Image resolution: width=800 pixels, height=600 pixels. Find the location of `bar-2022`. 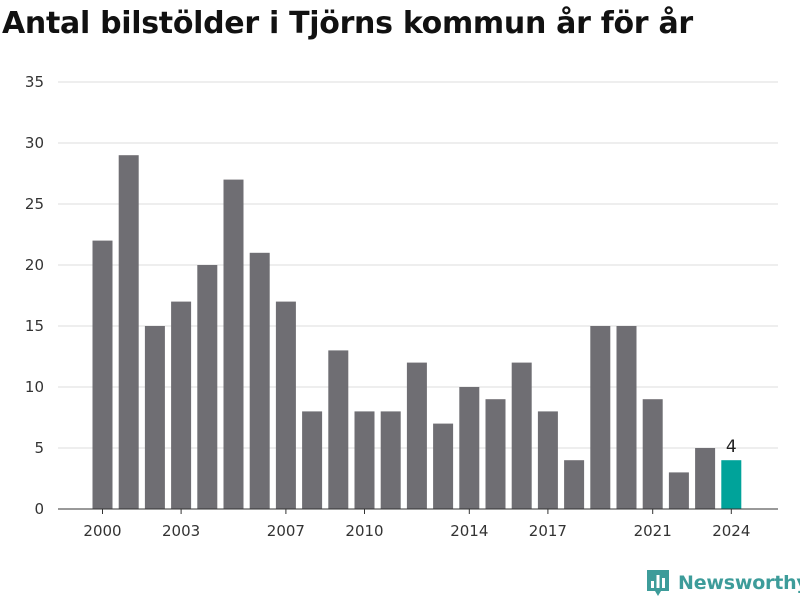

bar-2022 is located at coordinates (678, 490).